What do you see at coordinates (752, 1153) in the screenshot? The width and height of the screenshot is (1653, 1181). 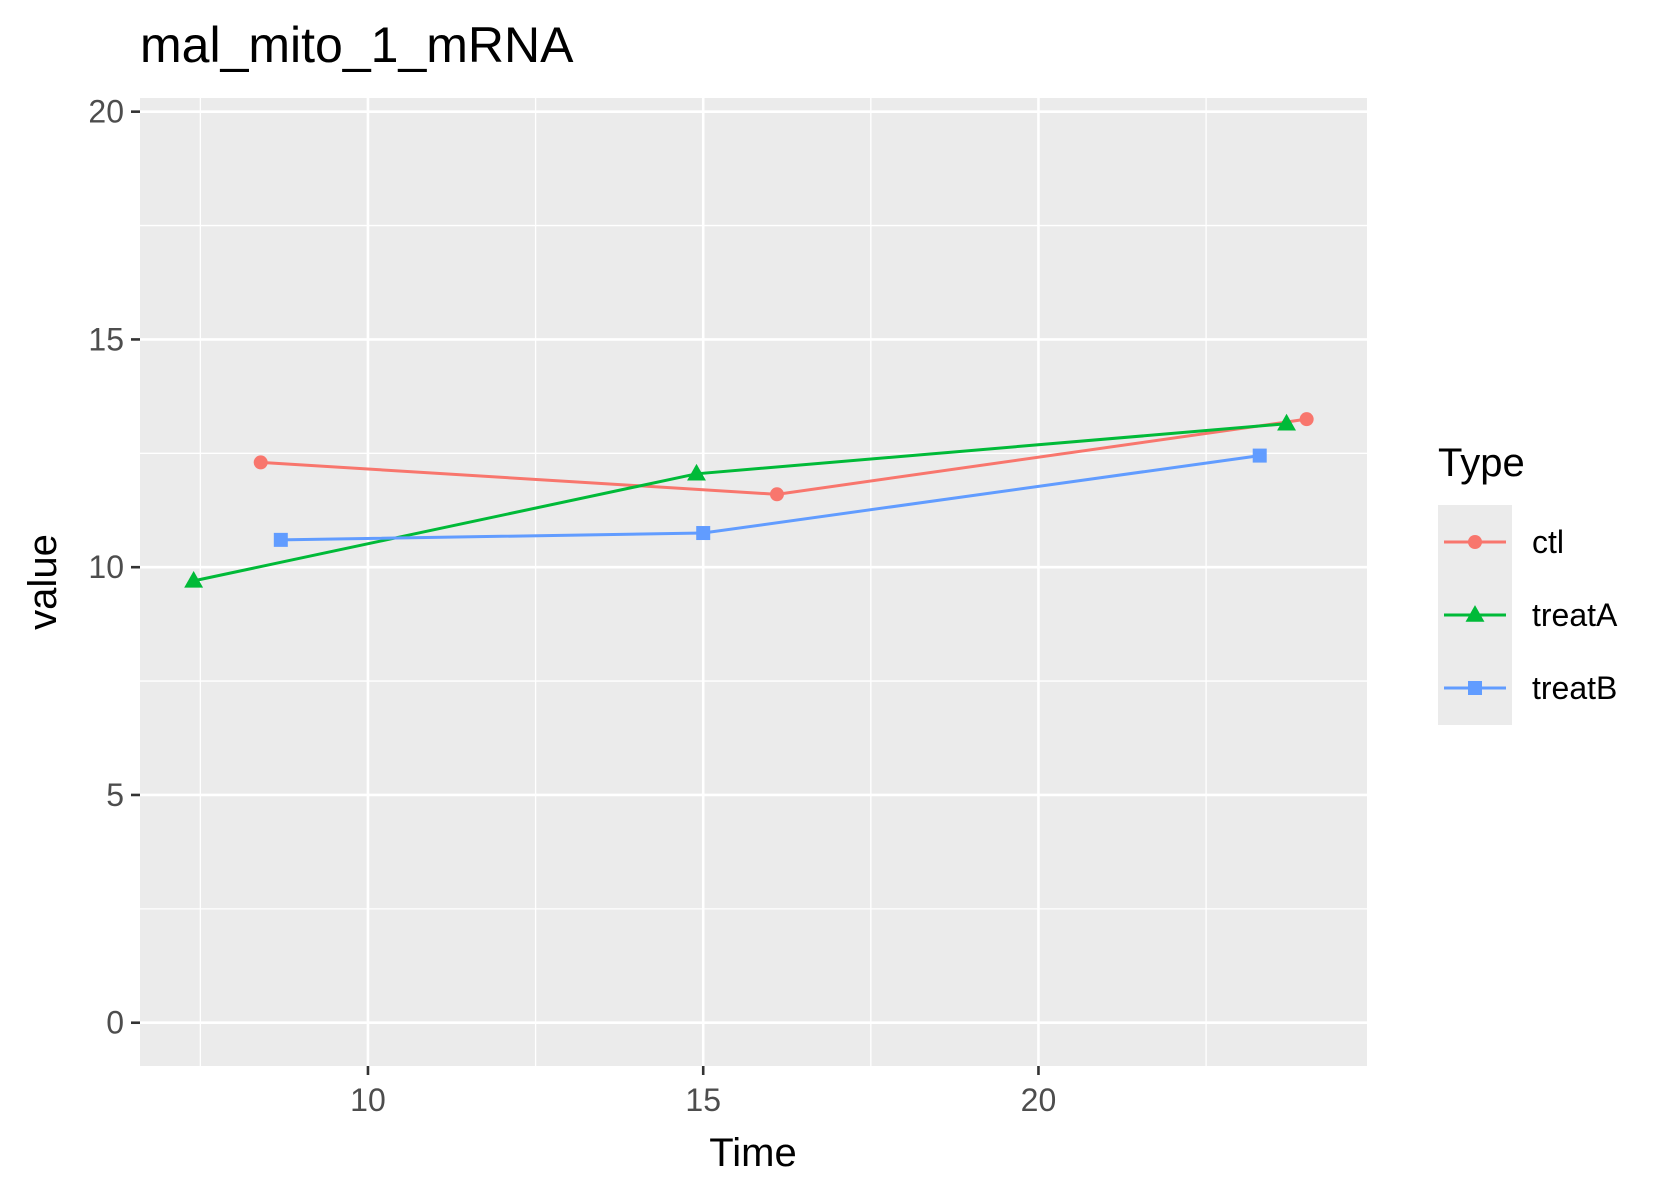 I see `x-axis-title: Time` at bounding box center [752, 1153].